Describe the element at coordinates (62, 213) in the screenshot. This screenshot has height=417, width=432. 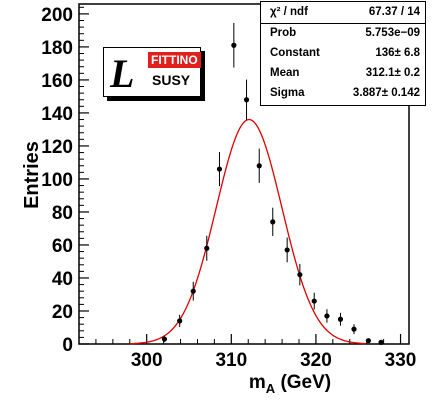
I see `y-tick-label: 80` at that location.